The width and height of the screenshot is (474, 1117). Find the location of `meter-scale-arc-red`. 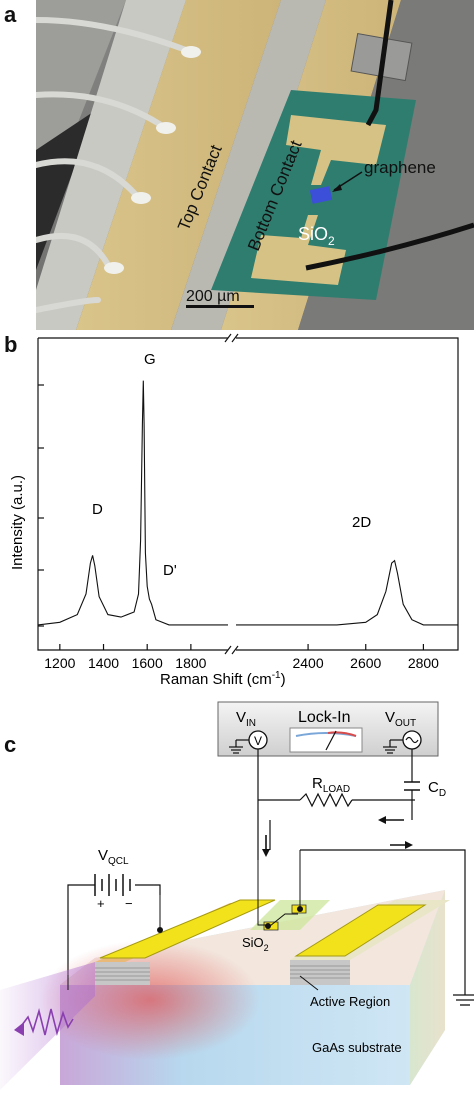

meter-scale-arc-red is located at coordinates (342, 734).